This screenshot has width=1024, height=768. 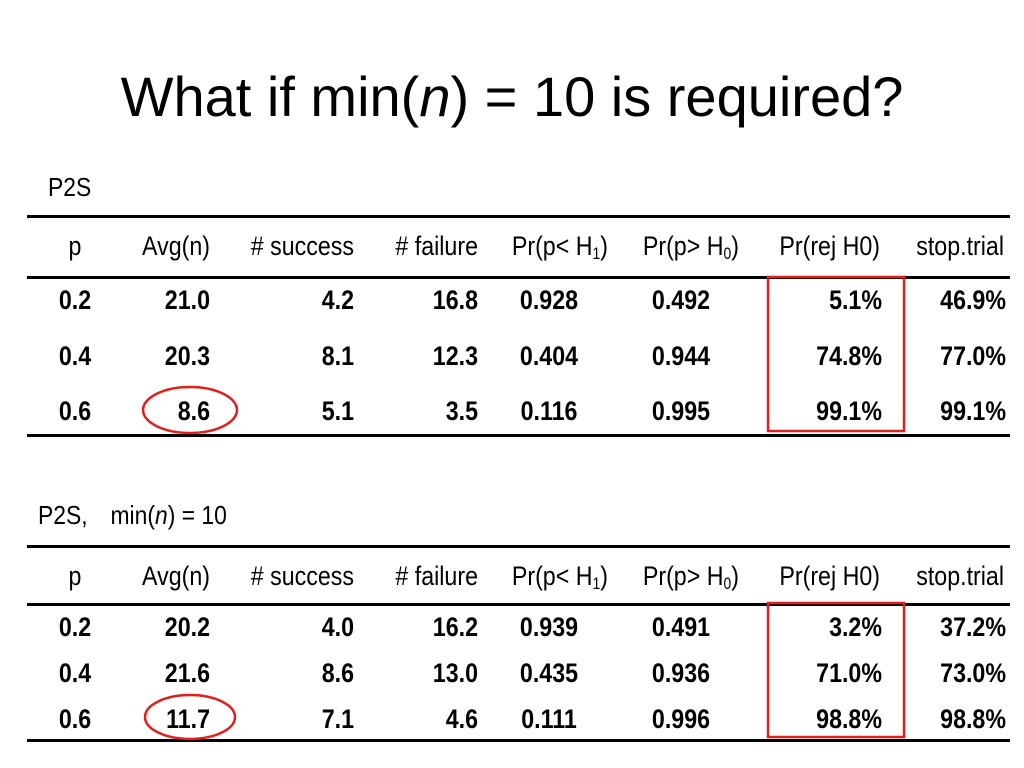 What do you see at coordinates (849, 673) in the screenshot?
I see `cell-pr-rej-h0: 71.0%` at bounding box center [849, 673].